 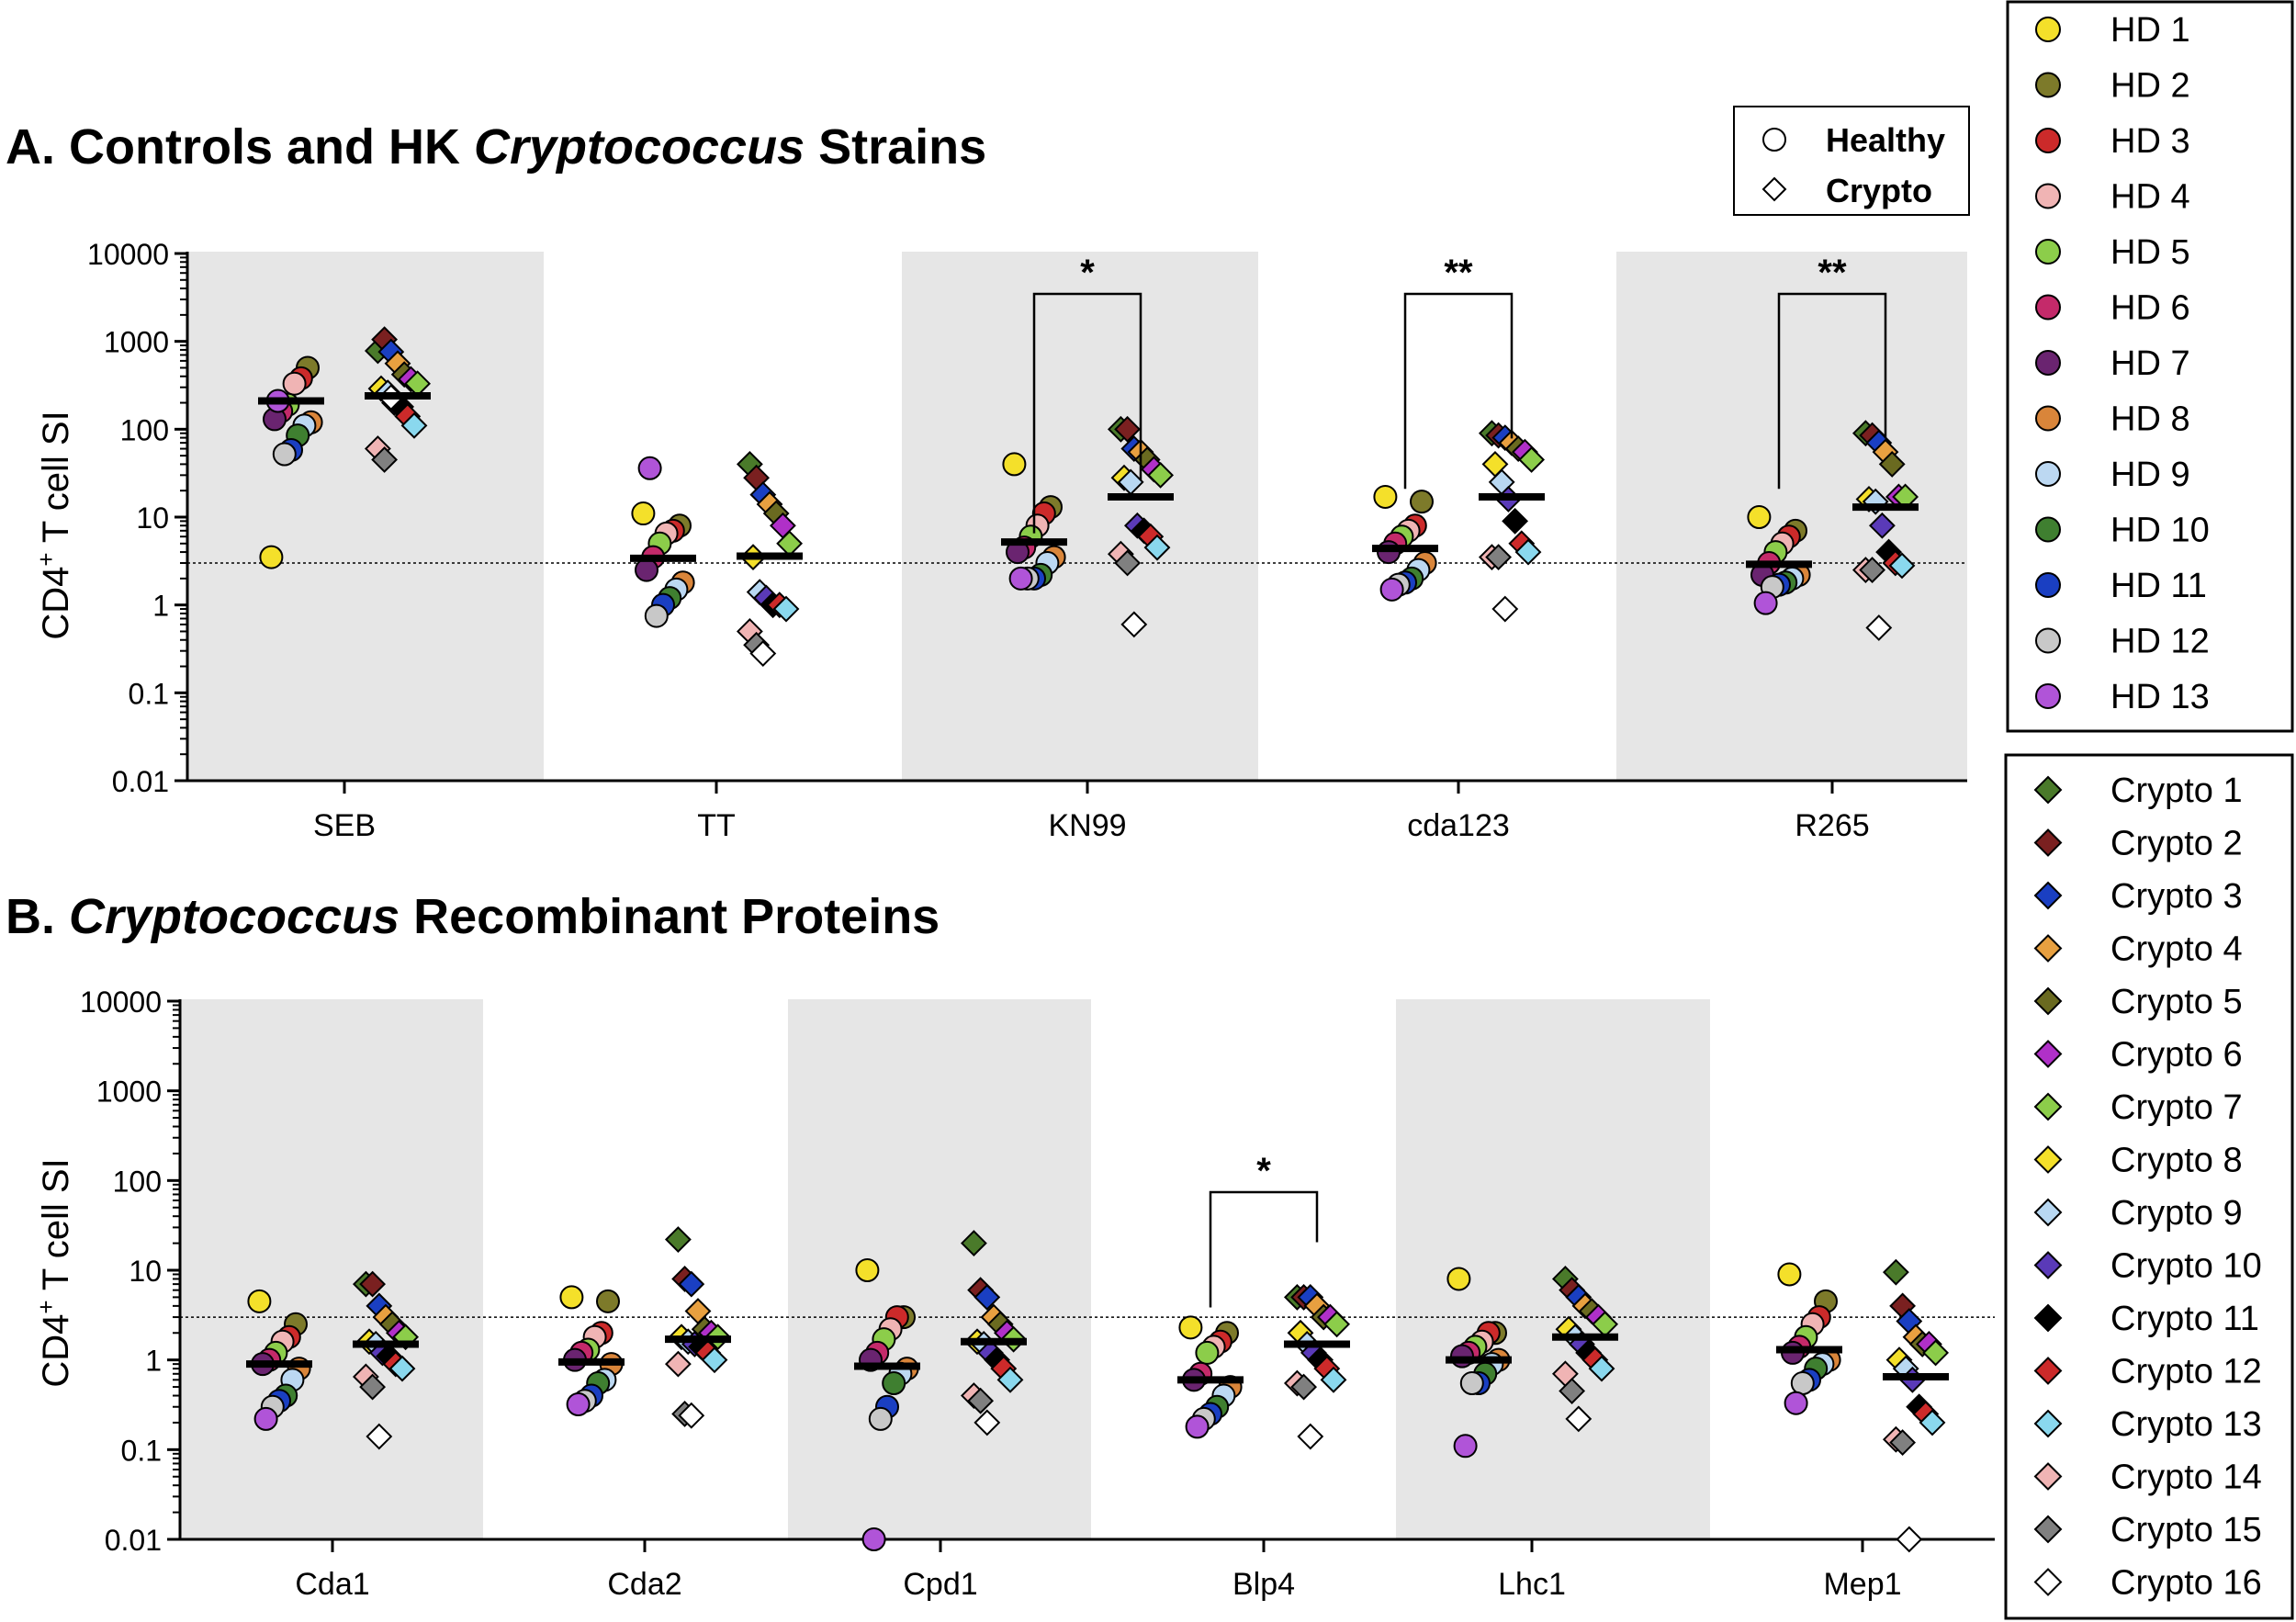 I want to click on panel-b-y-axis-label: CD4+ T cell SI, so click(x=54, y=1272).